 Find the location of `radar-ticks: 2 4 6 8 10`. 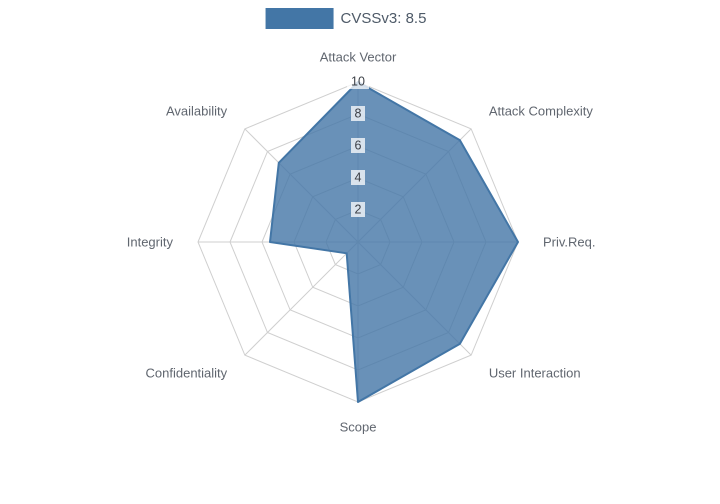

radar-ticks: 2 4 6 8 10 is located at coordinates (358, 145).